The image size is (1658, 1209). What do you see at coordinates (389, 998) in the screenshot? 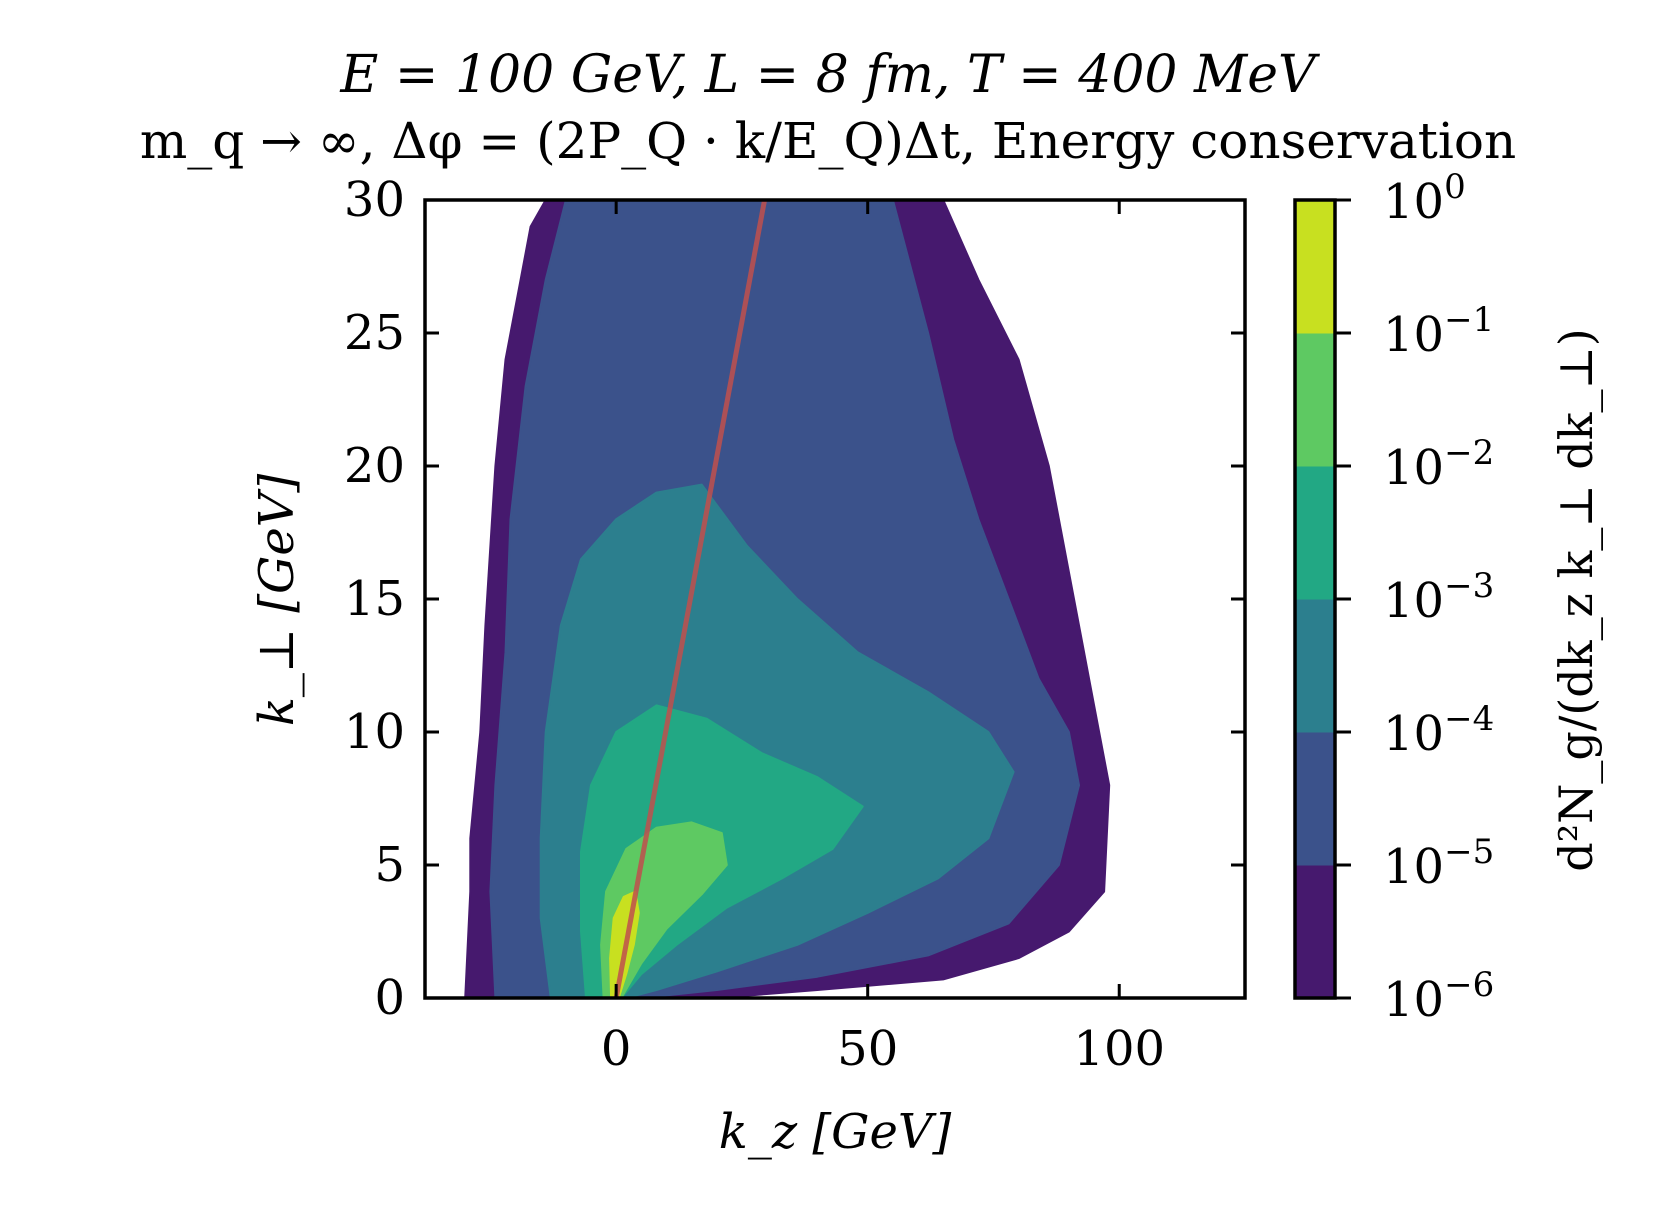
I see `y-tick-label: 0` at bounding box center [389, 998].